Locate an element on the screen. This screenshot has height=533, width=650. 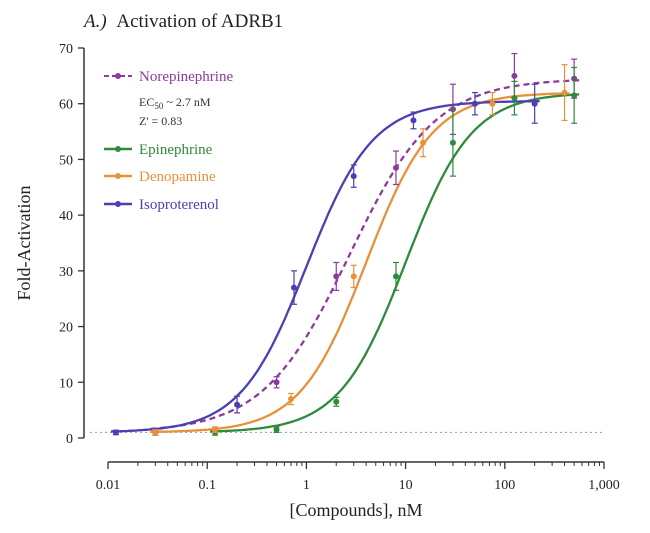
x-tick-label: 10 is located at coordinates (406, 485).